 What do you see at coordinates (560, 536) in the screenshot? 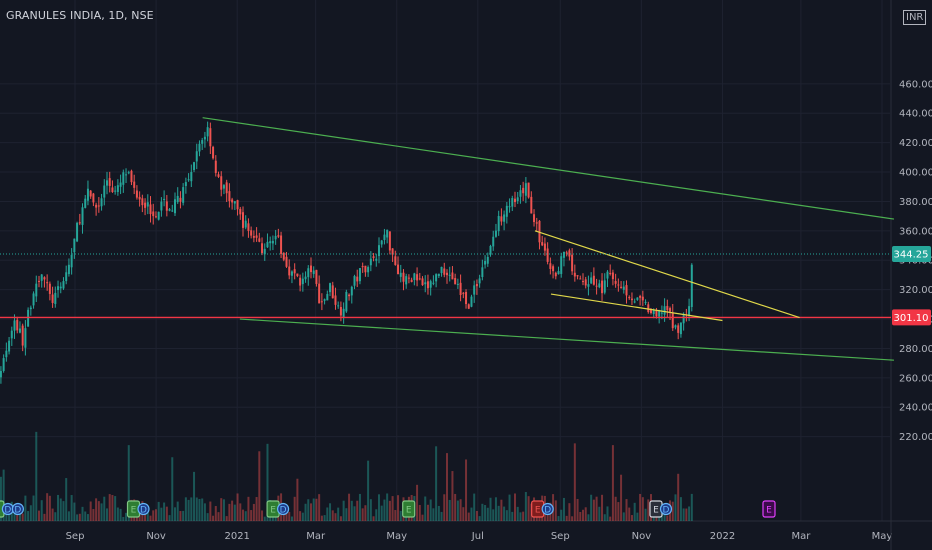
I see `x-tick-label: Sep` at bounding box center [560, 536].